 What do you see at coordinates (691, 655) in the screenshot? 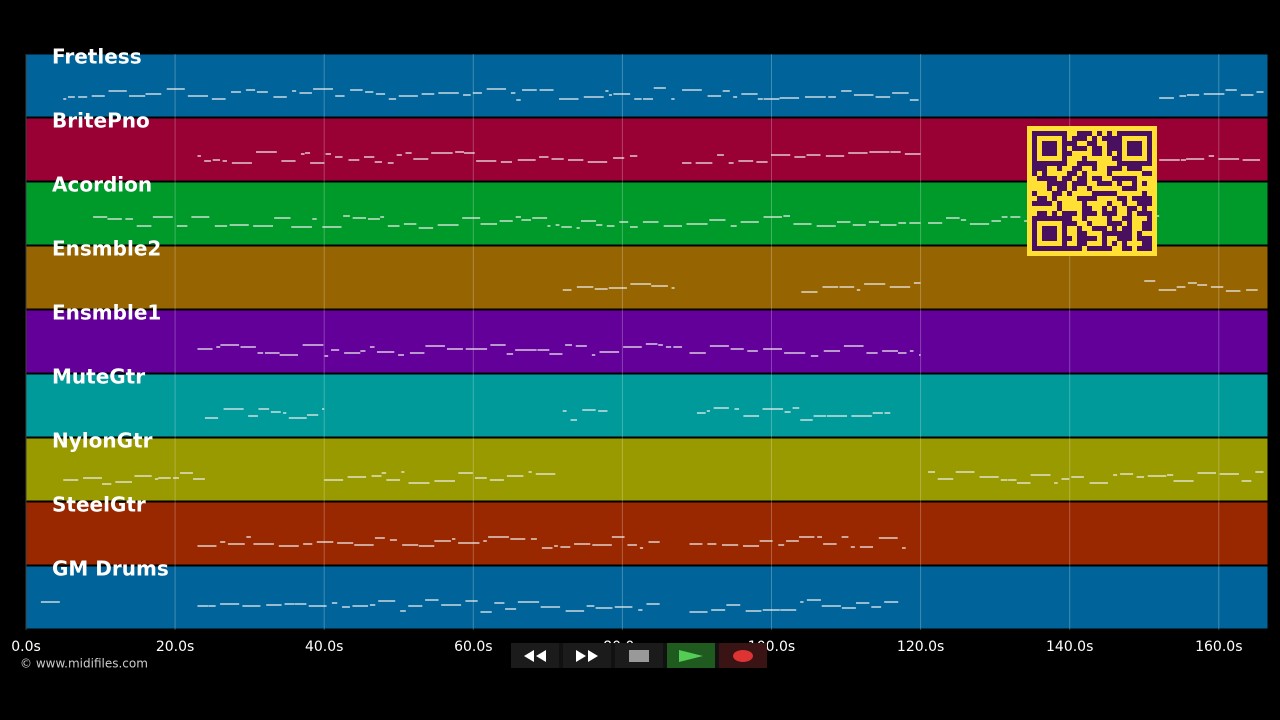
I see `play-button` at bounding box center [691, 655].